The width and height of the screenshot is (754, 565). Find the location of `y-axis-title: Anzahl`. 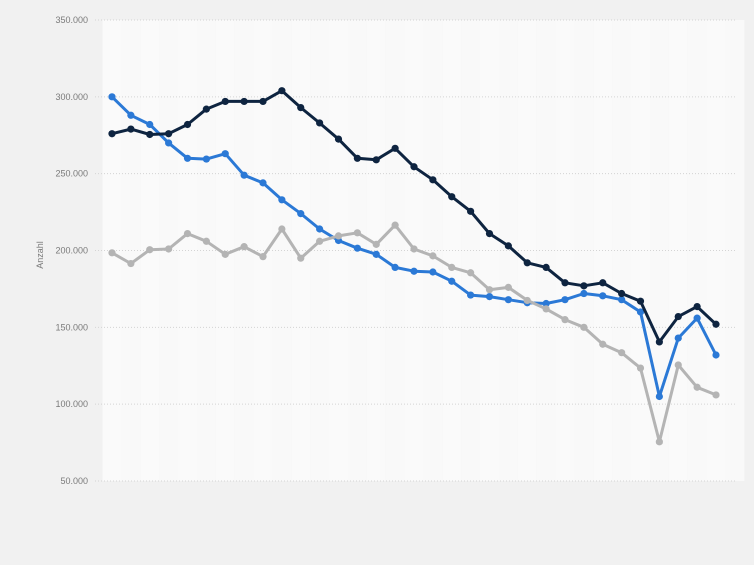

y-axis-title: Anzahl is located at coordinates (40, 255).